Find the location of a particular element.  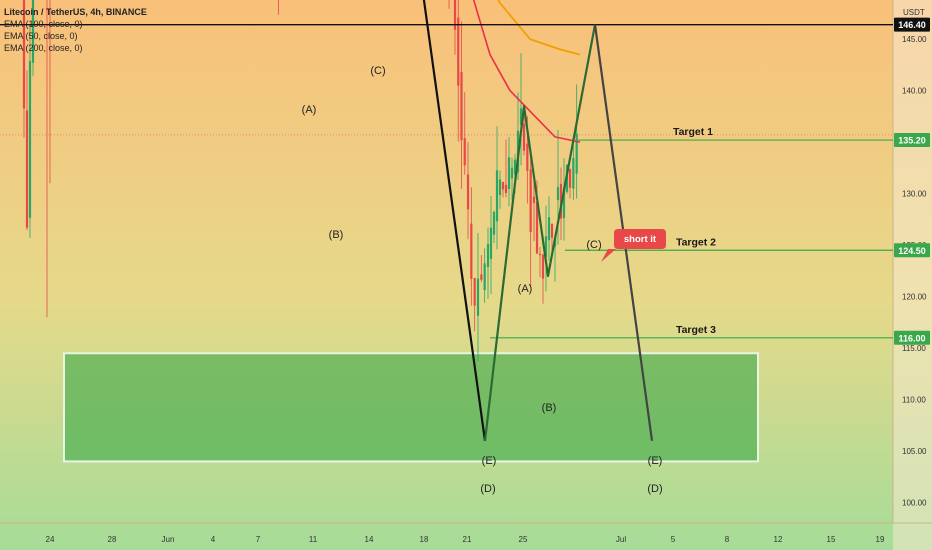

y-tick-label: 110.00 is located at coordinates (914, 400).